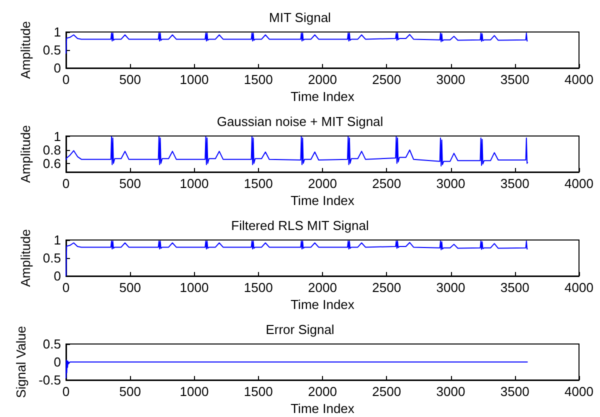 Image resolution: width=600 pixels, height=417 pixels. I want to click on chart-title: MIT Signal, so click(300, 17).